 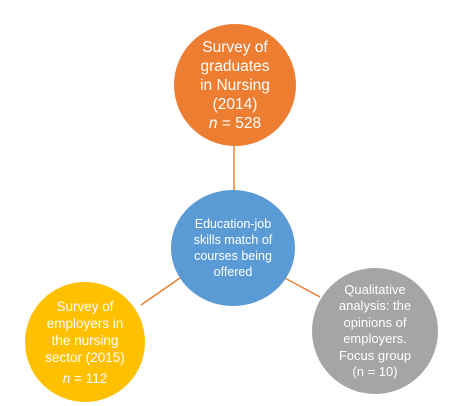 I want to click on focus-group-line-4: employers., so click(x=375, y=338).